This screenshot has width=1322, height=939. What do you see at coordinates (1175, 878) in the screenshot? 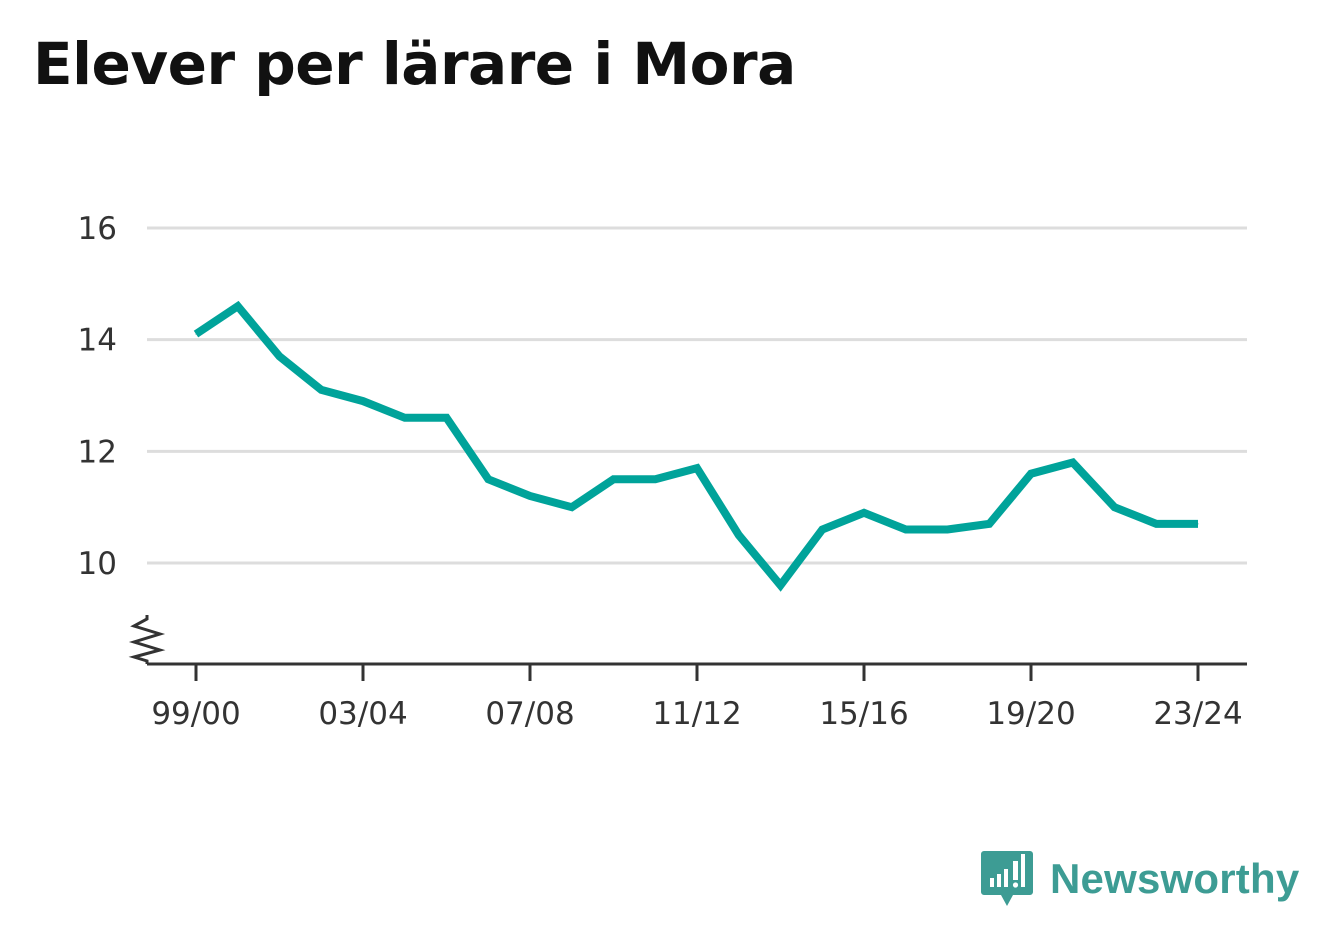
I see `brand-name: Newsworthy` at bounding box center [1175, 878].